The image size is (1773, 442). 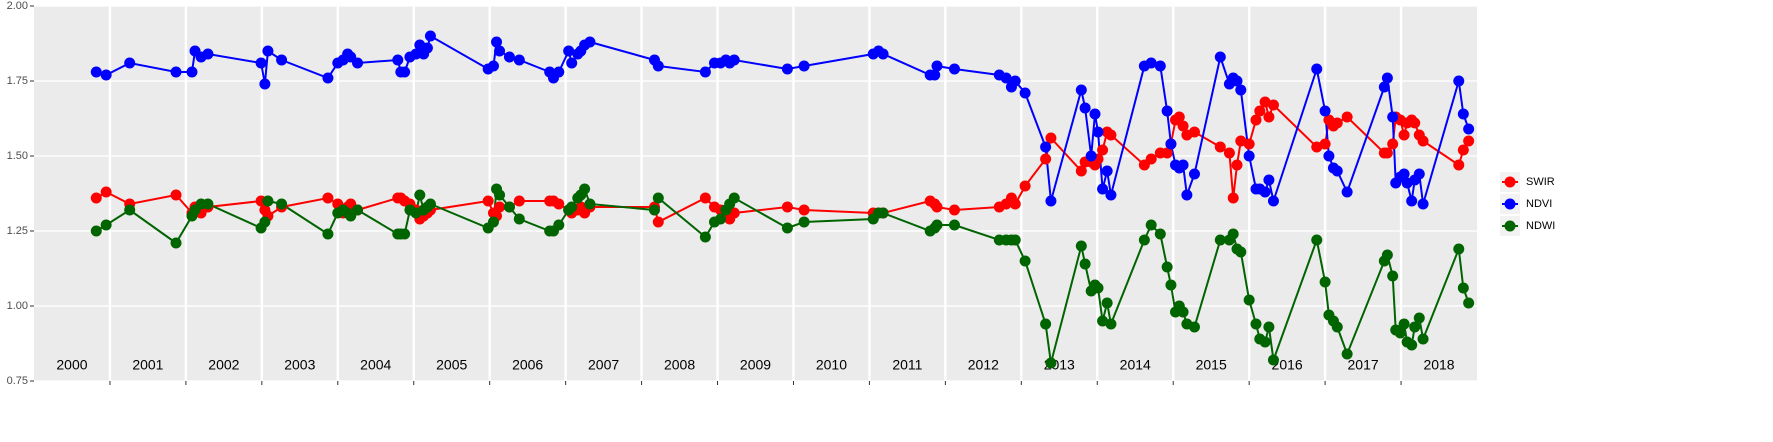 What do you see at coordinates (17, 156) in the screenshot?
I see `y-tick-label: 1.50` at bounding box center [17, 156].